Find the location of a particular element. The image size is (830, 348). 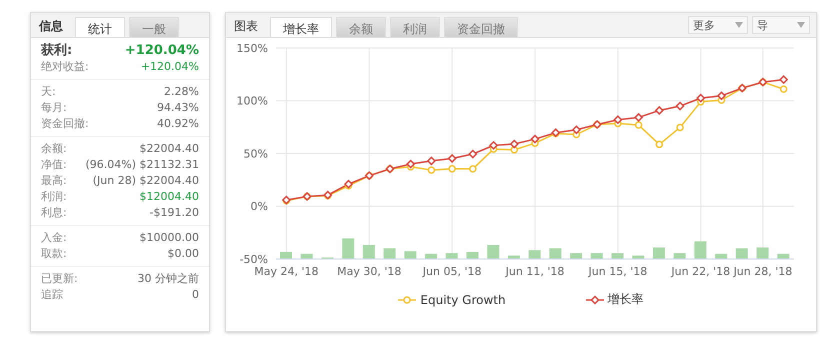

text: 更多 is located at coordinates (704, 25).